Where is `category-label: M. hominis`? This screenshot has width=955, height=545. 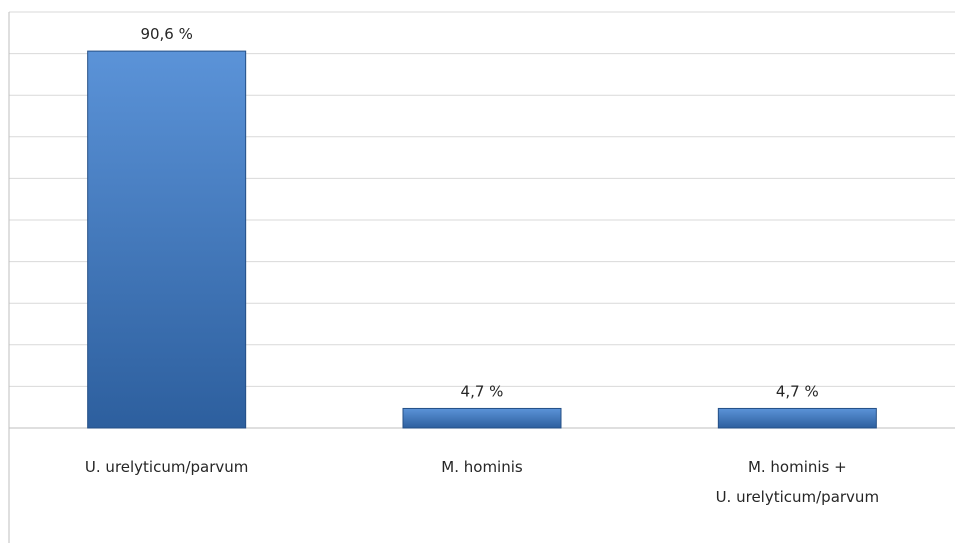
category-label: M. hominis is located at coordinates (482, 467).